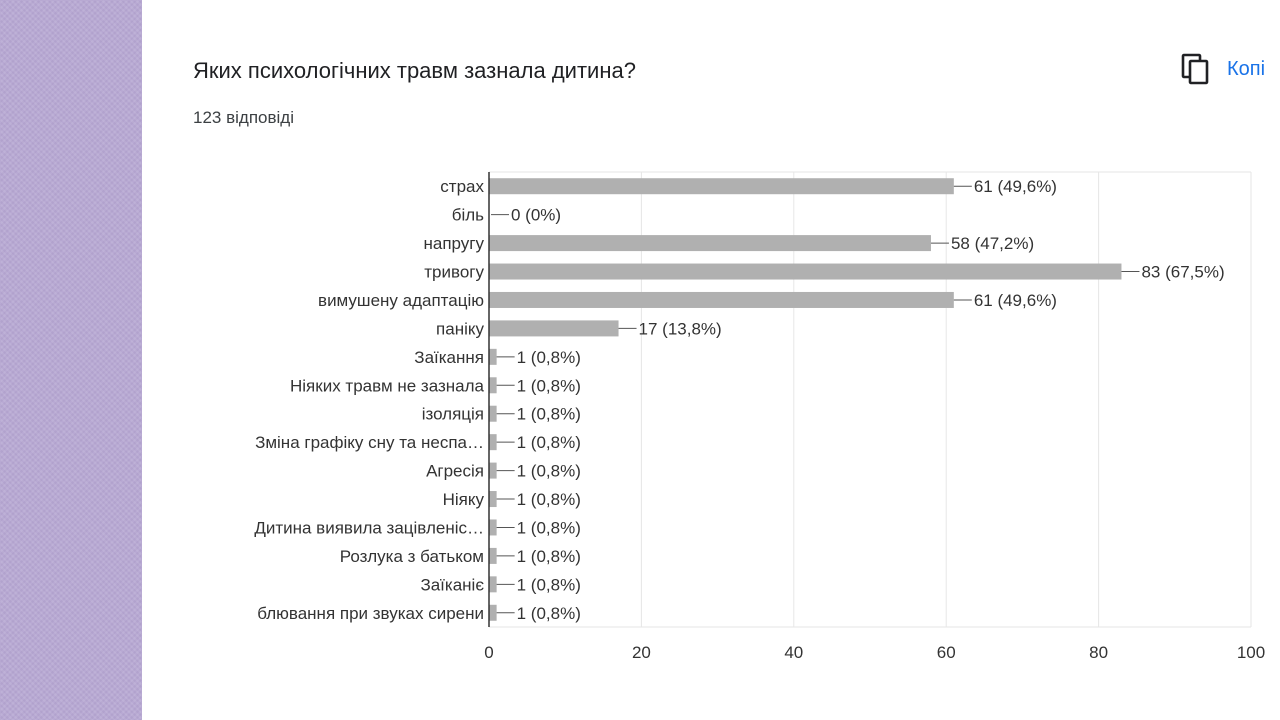  I want to click on category-label: Заїканіє, so click(452, 584).